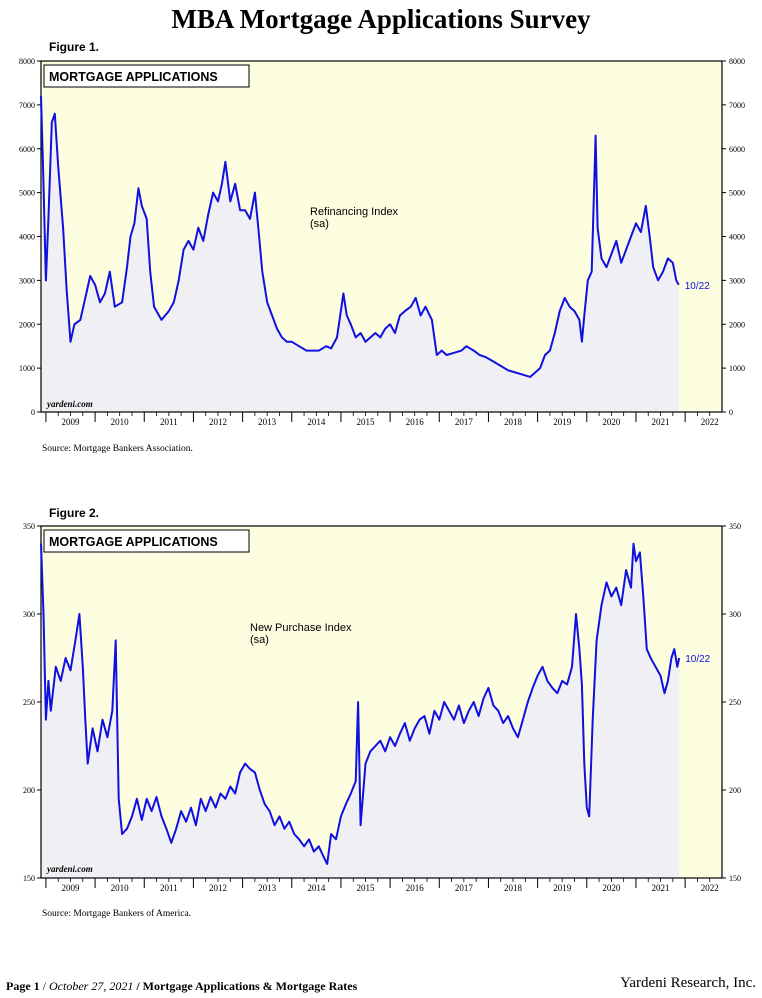  I want to click on y-tick-label-left: 6000, so click(27, 149).